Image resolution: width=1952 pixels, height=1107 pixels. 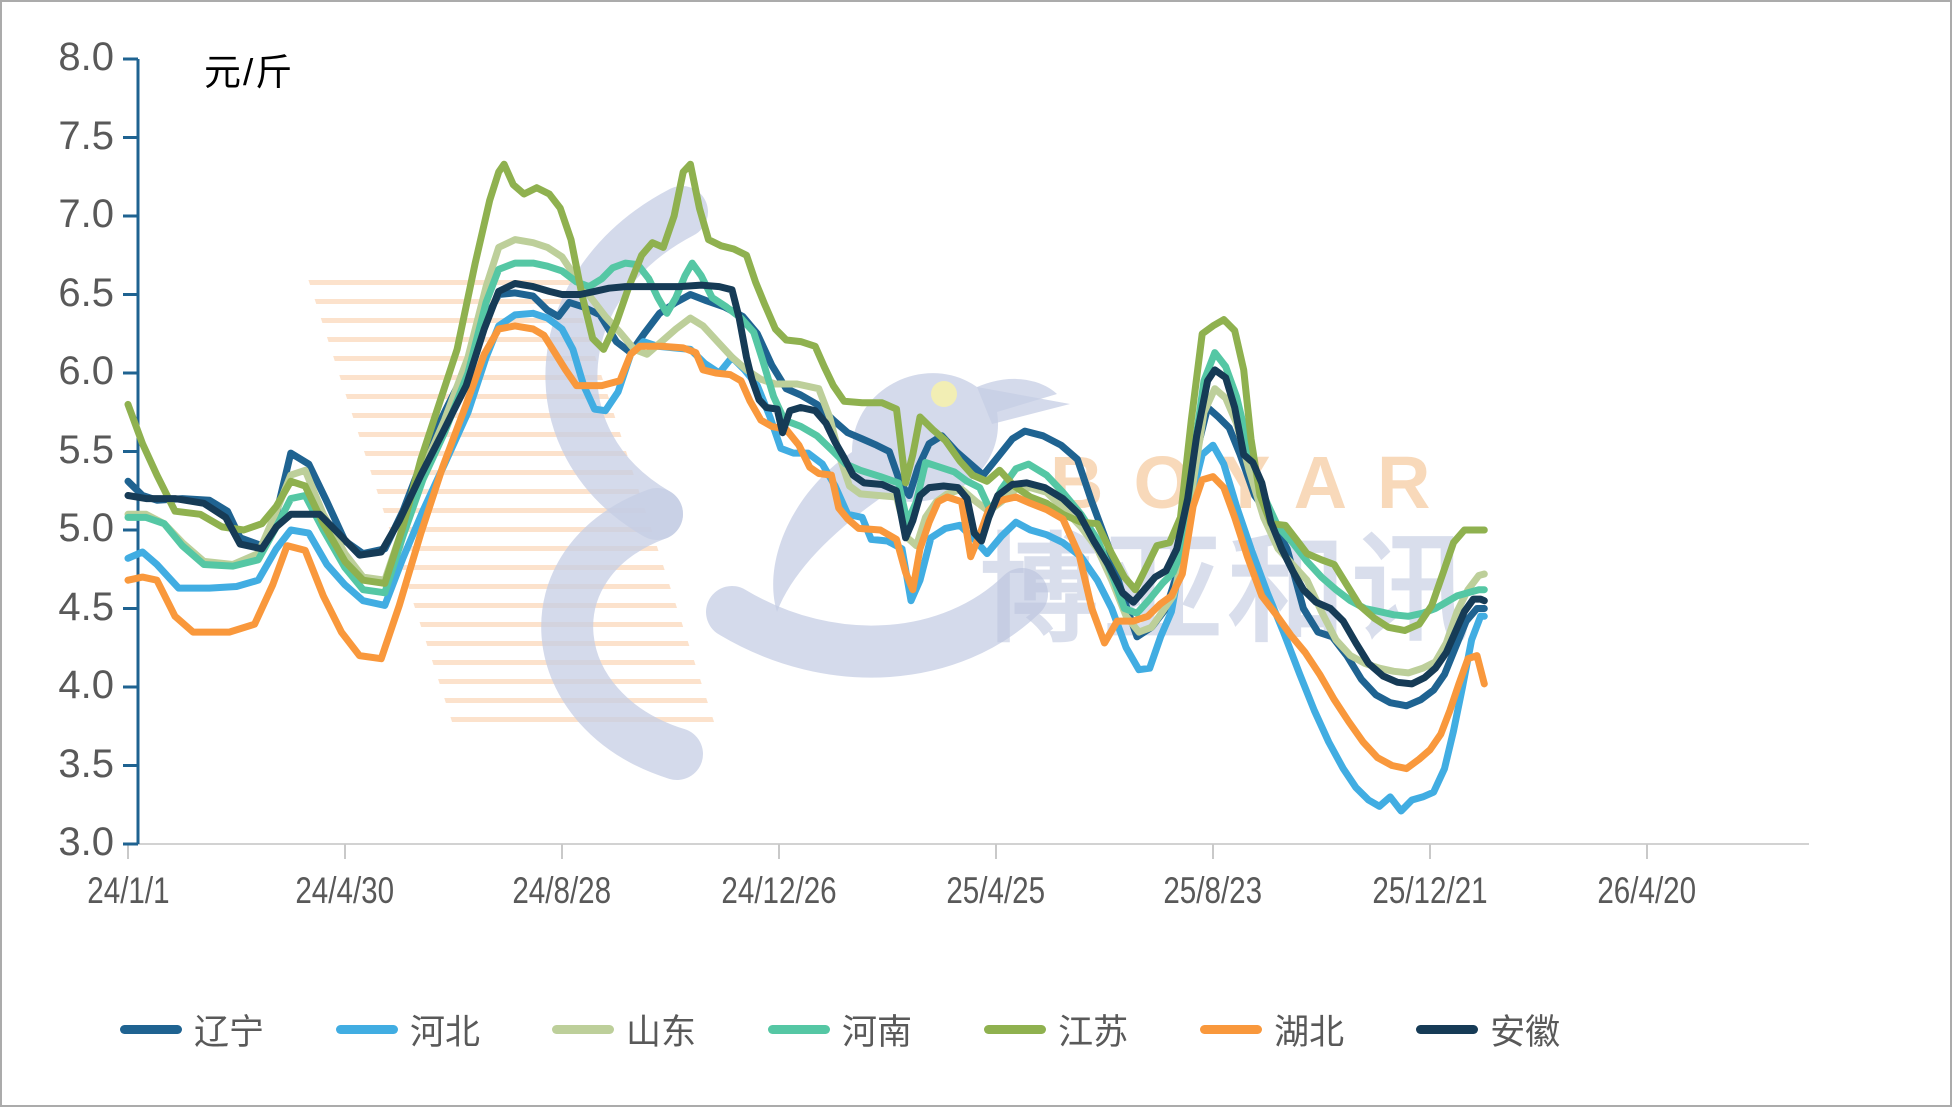 I want to click on y-axis-tick-label: 7.5, so click(x=86, y=135).